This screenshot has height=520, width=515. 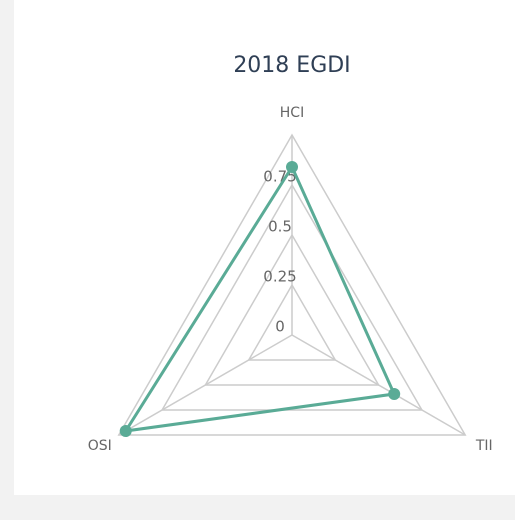 What do you see at coordinates (100, 446) in the screenshot?
I see `axis-label: OSI` at bounding box center [100, 446].